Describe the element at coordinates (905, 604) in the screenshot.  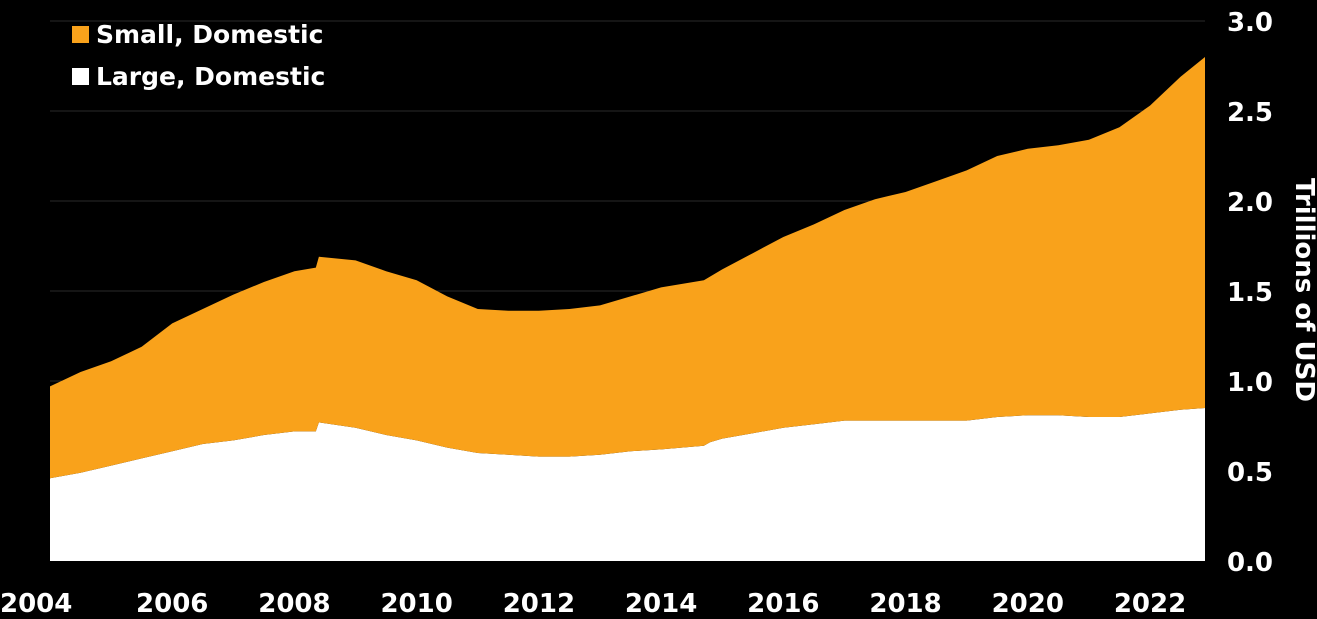
I see `x-tick-label: 2018` at that location.